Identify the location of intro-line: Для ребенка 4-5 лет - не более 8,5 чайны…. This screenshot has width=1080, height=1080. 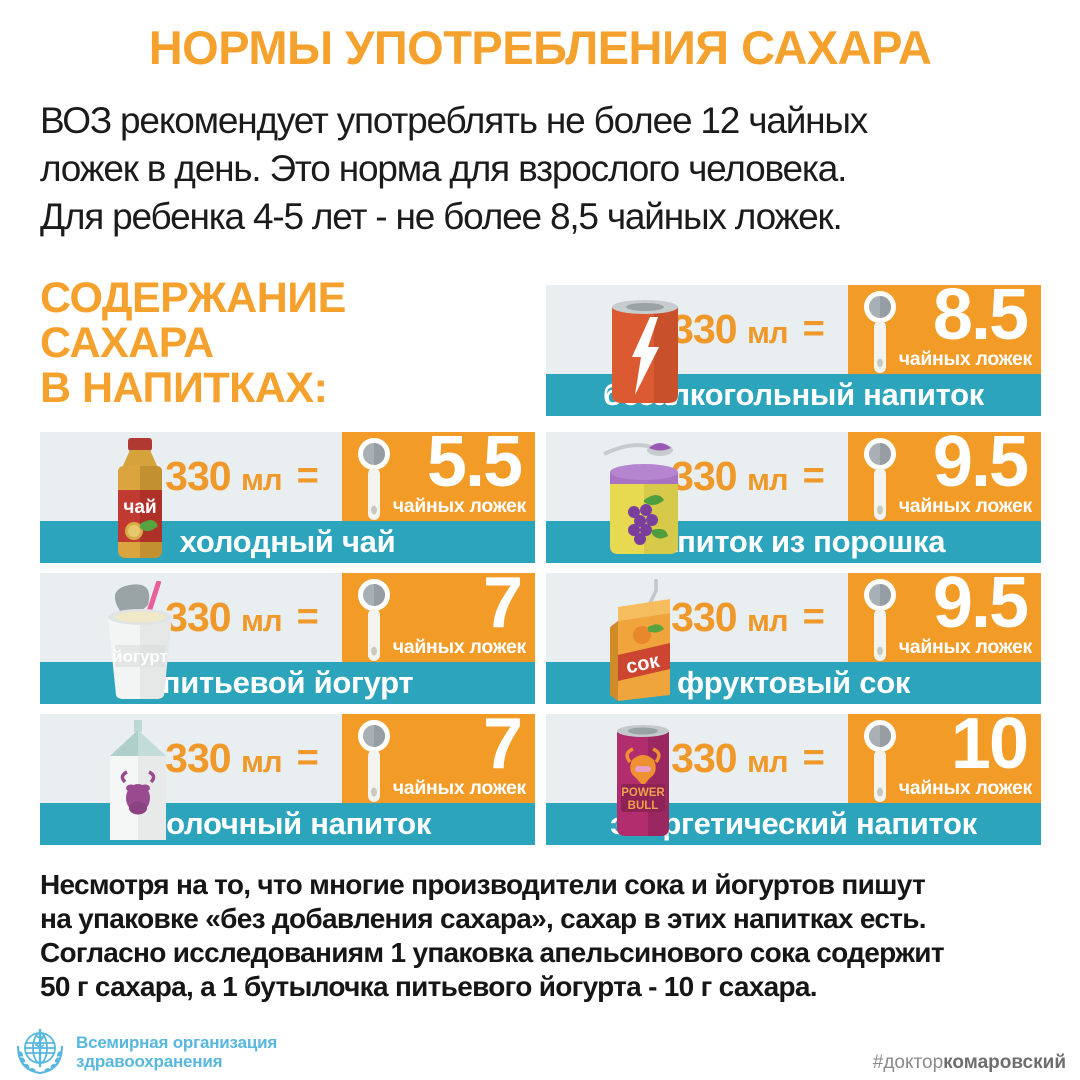
(441, 216).